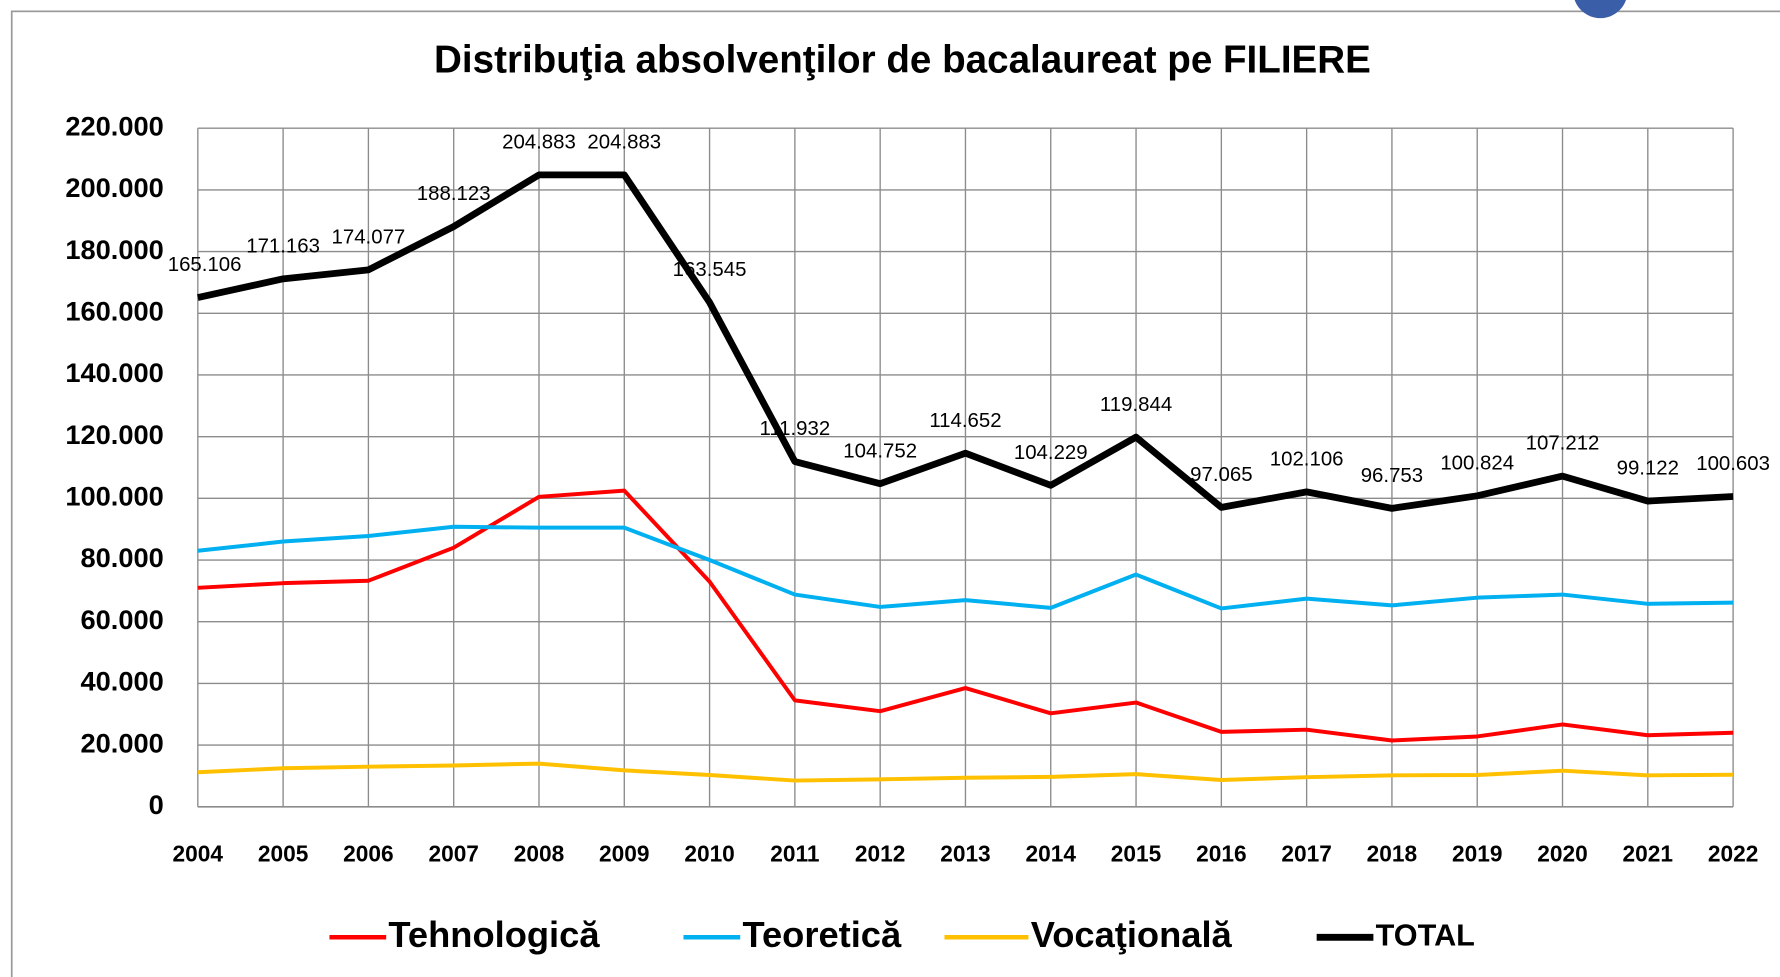  What do you see at coordinates (1648, 854) in the screenshot?
I see `x-tick-label: 2021` at bounding box center [1648, 854].